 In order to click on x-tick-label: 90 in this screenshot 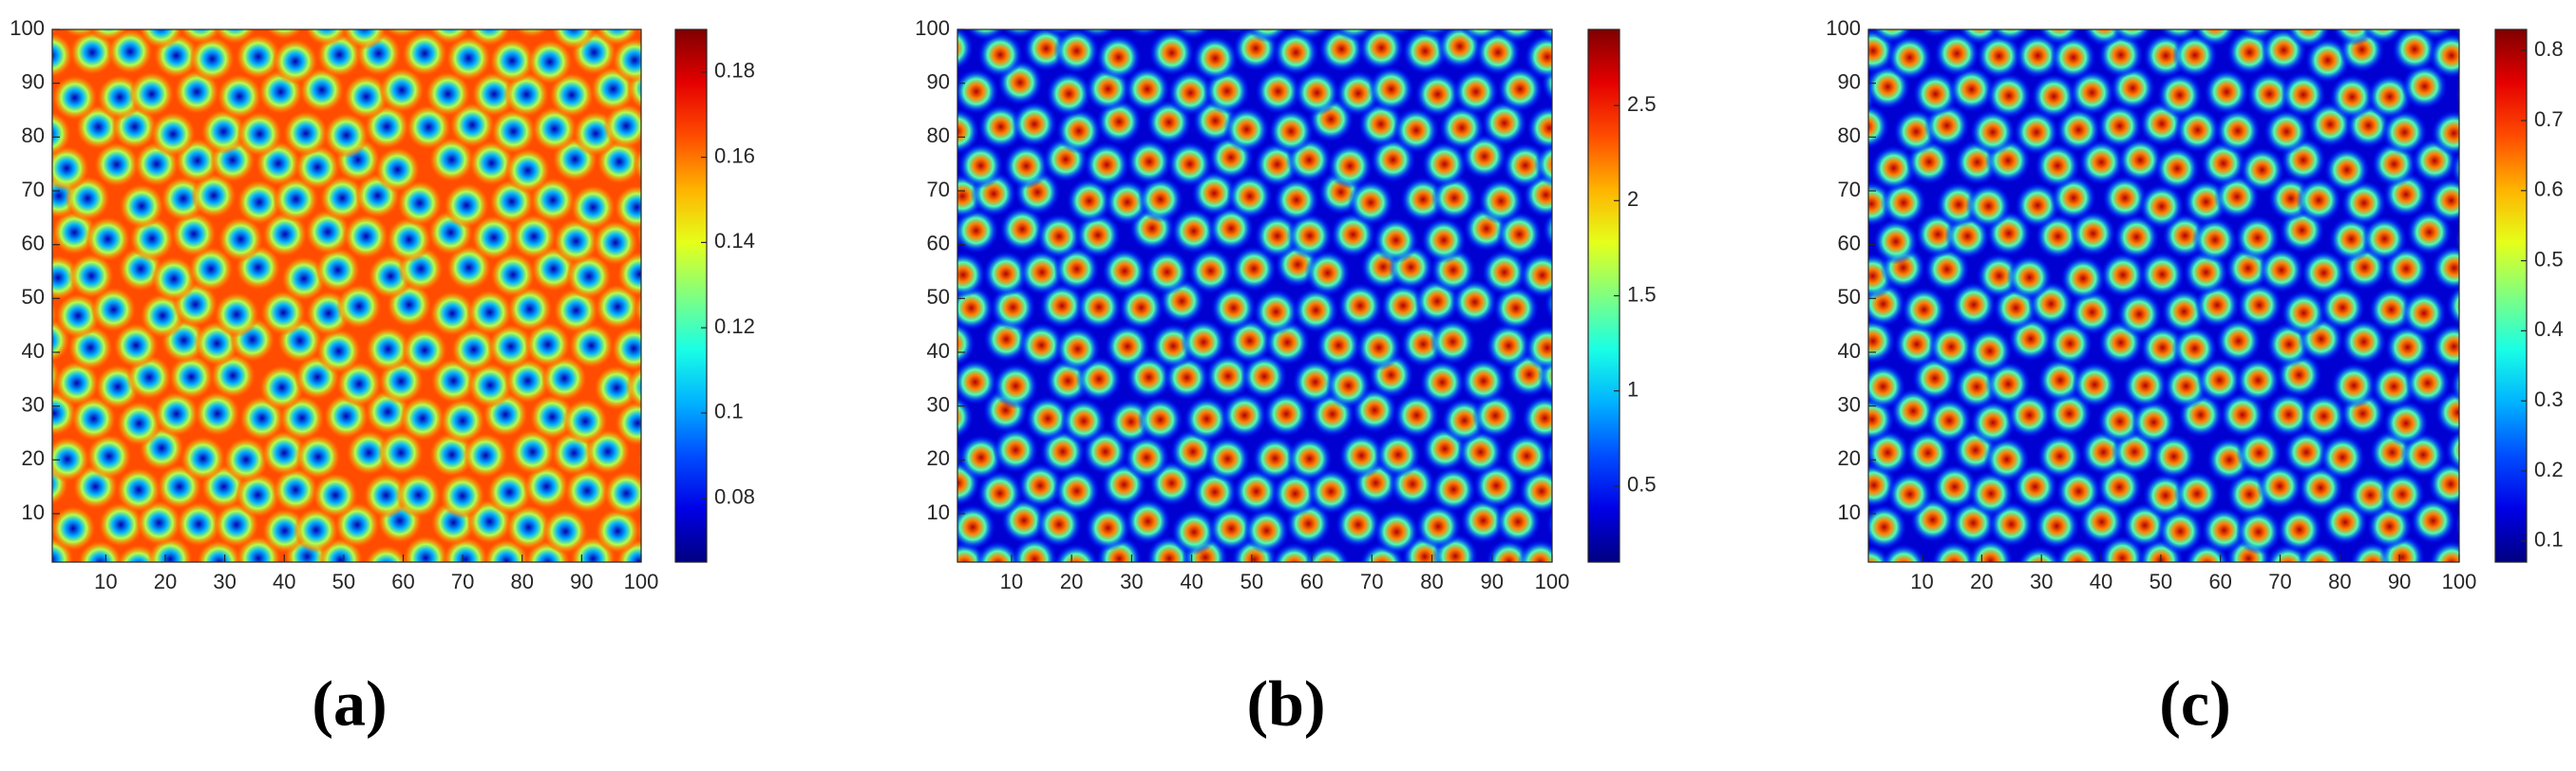, I will do `click(581, 581)`.